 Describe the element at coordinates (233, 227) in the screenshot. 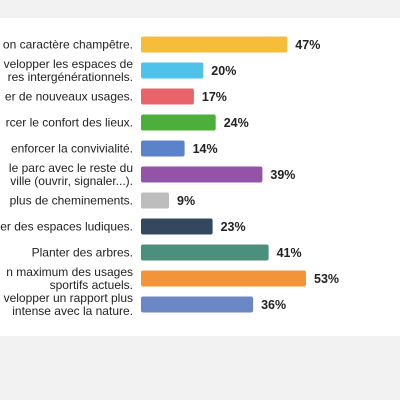

I see `value-label-7: 23%` at that location.